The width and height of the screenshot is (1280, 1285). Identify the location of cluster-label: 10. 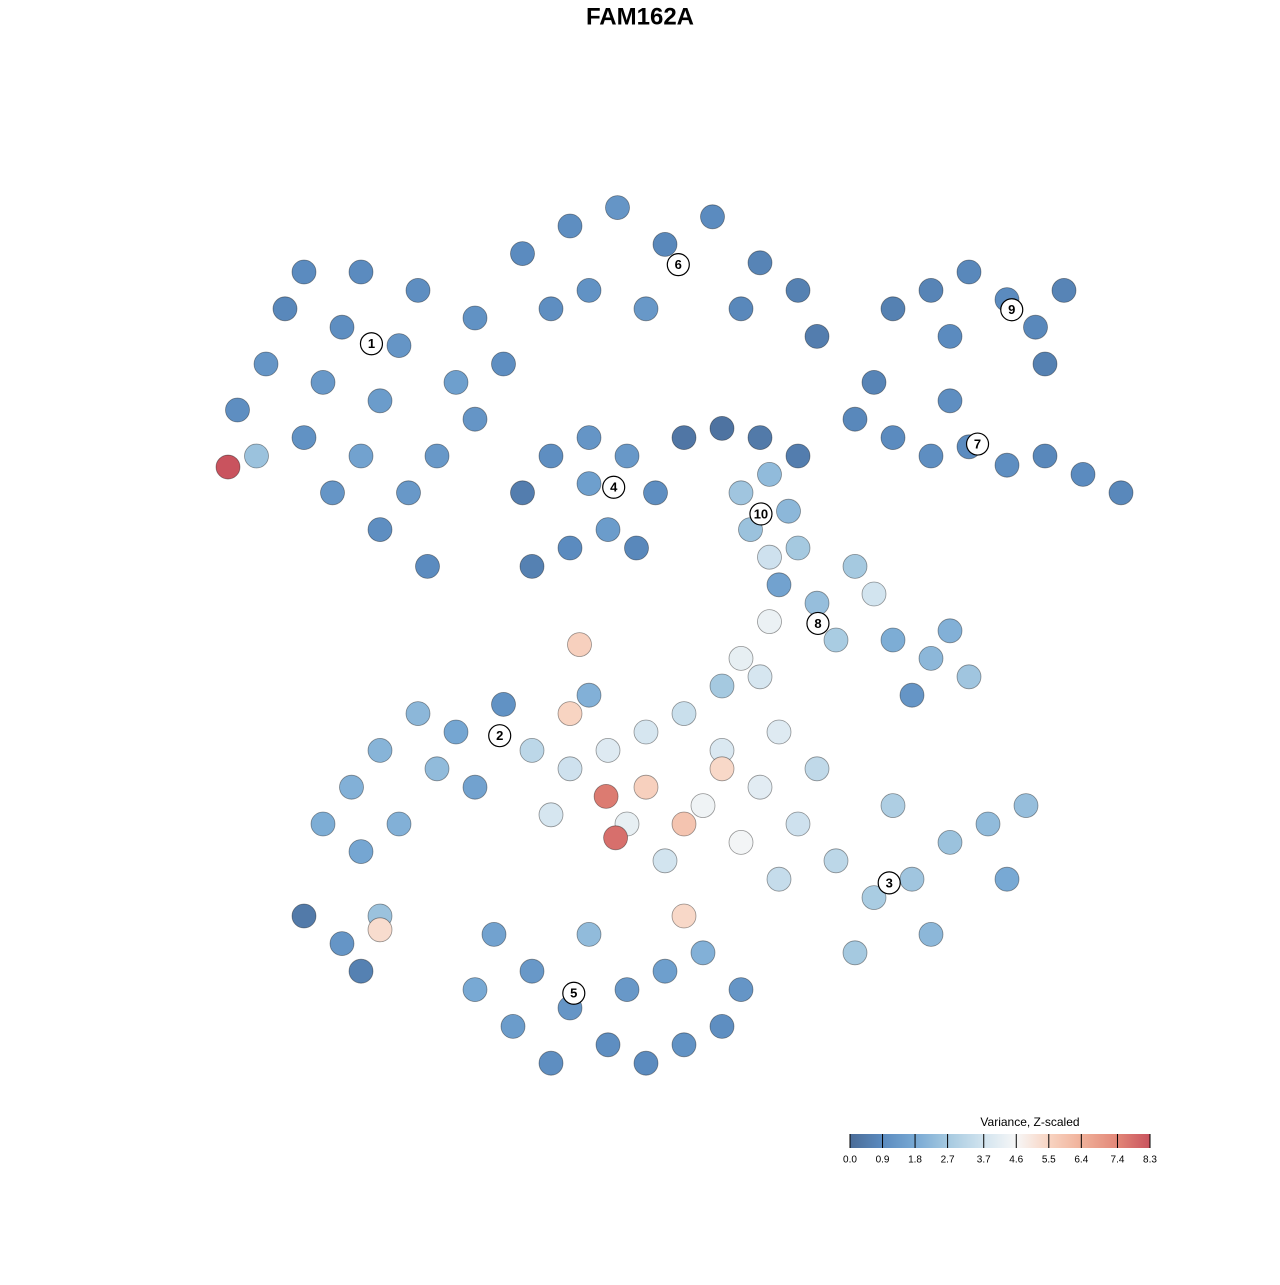
(761, 513).